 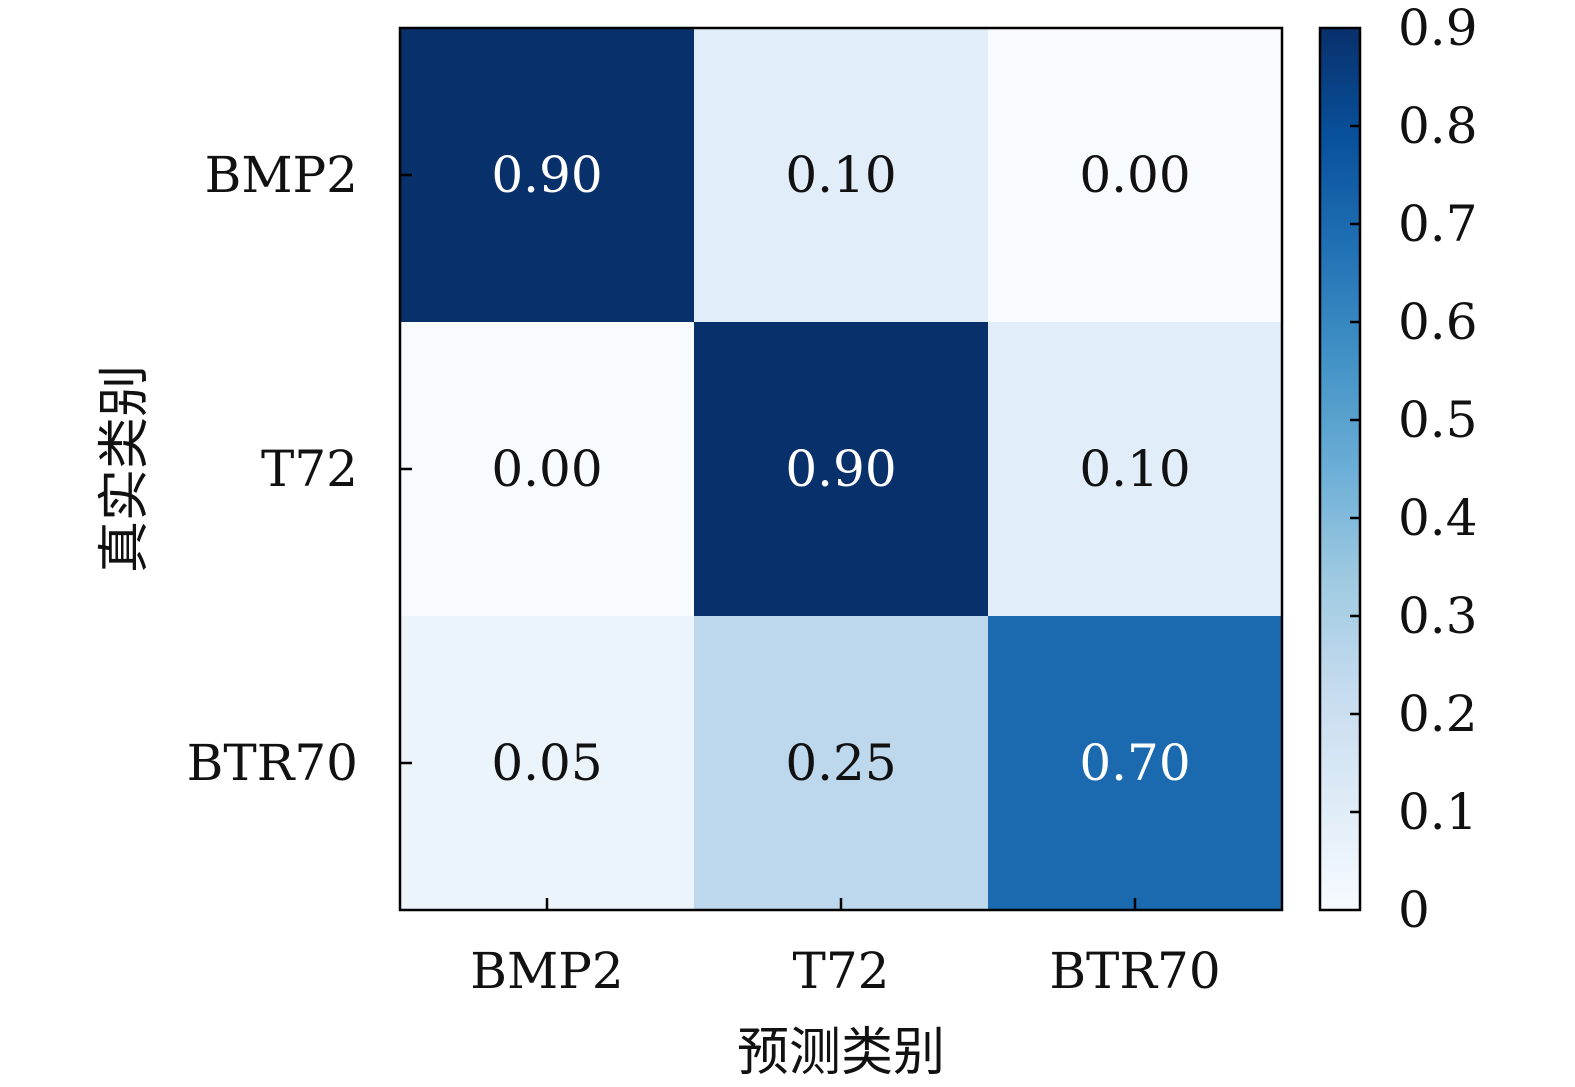 I want to click on colorbar-tick-label: 0, so click(x=1414, y=910).